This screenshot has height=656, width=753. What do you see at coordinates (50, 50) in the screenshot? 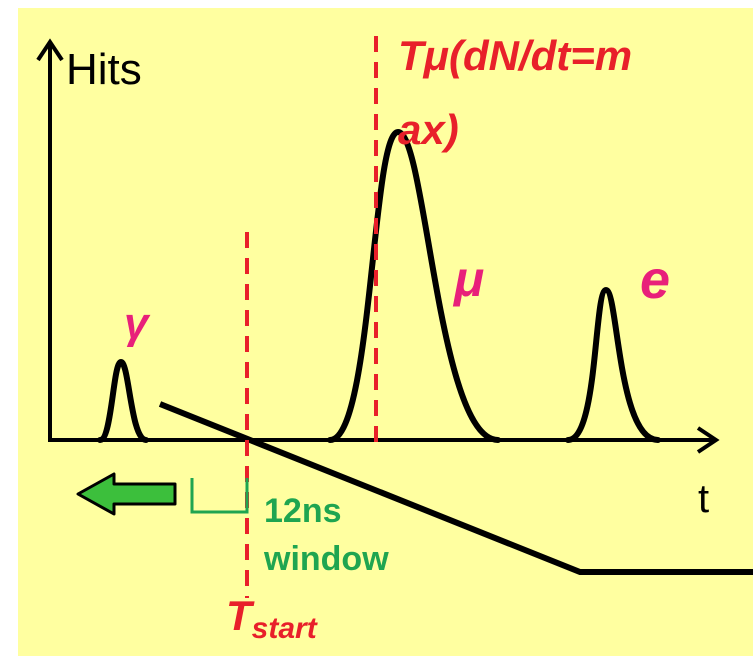
I see `y-axis-arrowhead` at bounding box center [50, 50].